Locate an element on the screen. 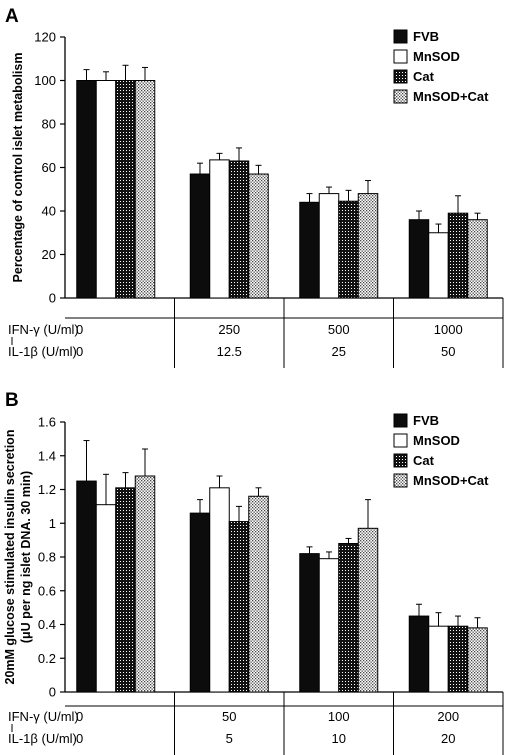  y-tick-label: 80 is located at coordinates (49, 124).